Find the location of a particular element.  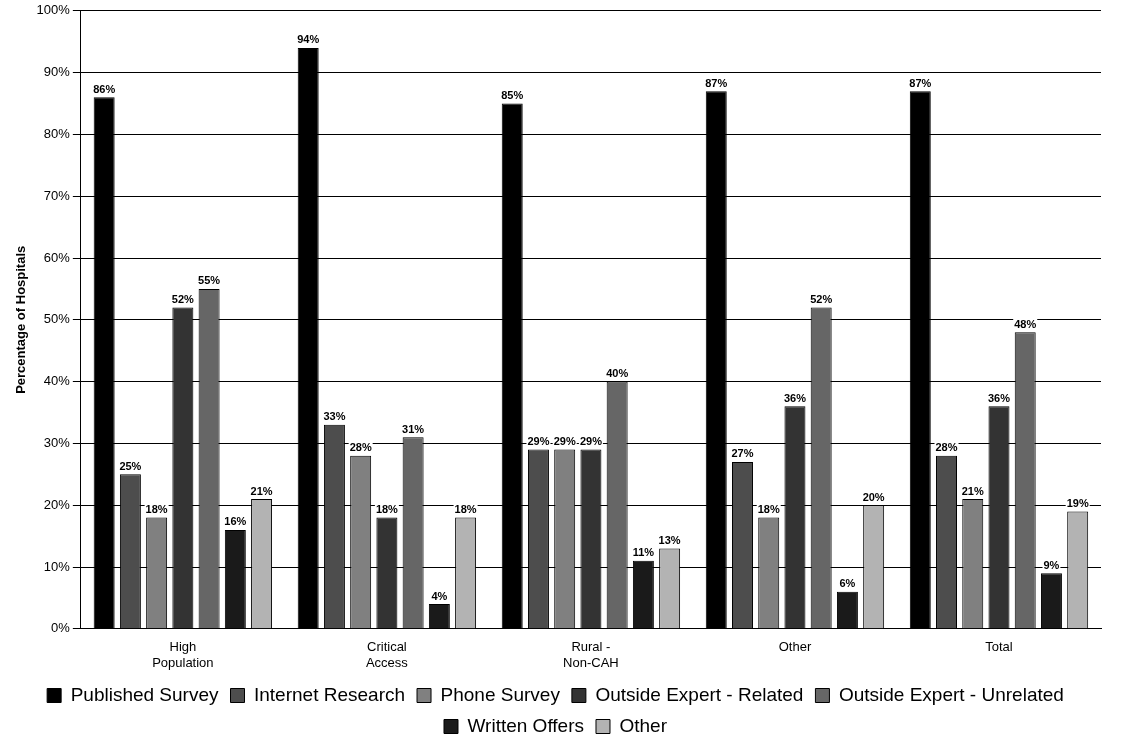

y-axis-title: Percentage of Hospitals is located at coordinates (21, 319).